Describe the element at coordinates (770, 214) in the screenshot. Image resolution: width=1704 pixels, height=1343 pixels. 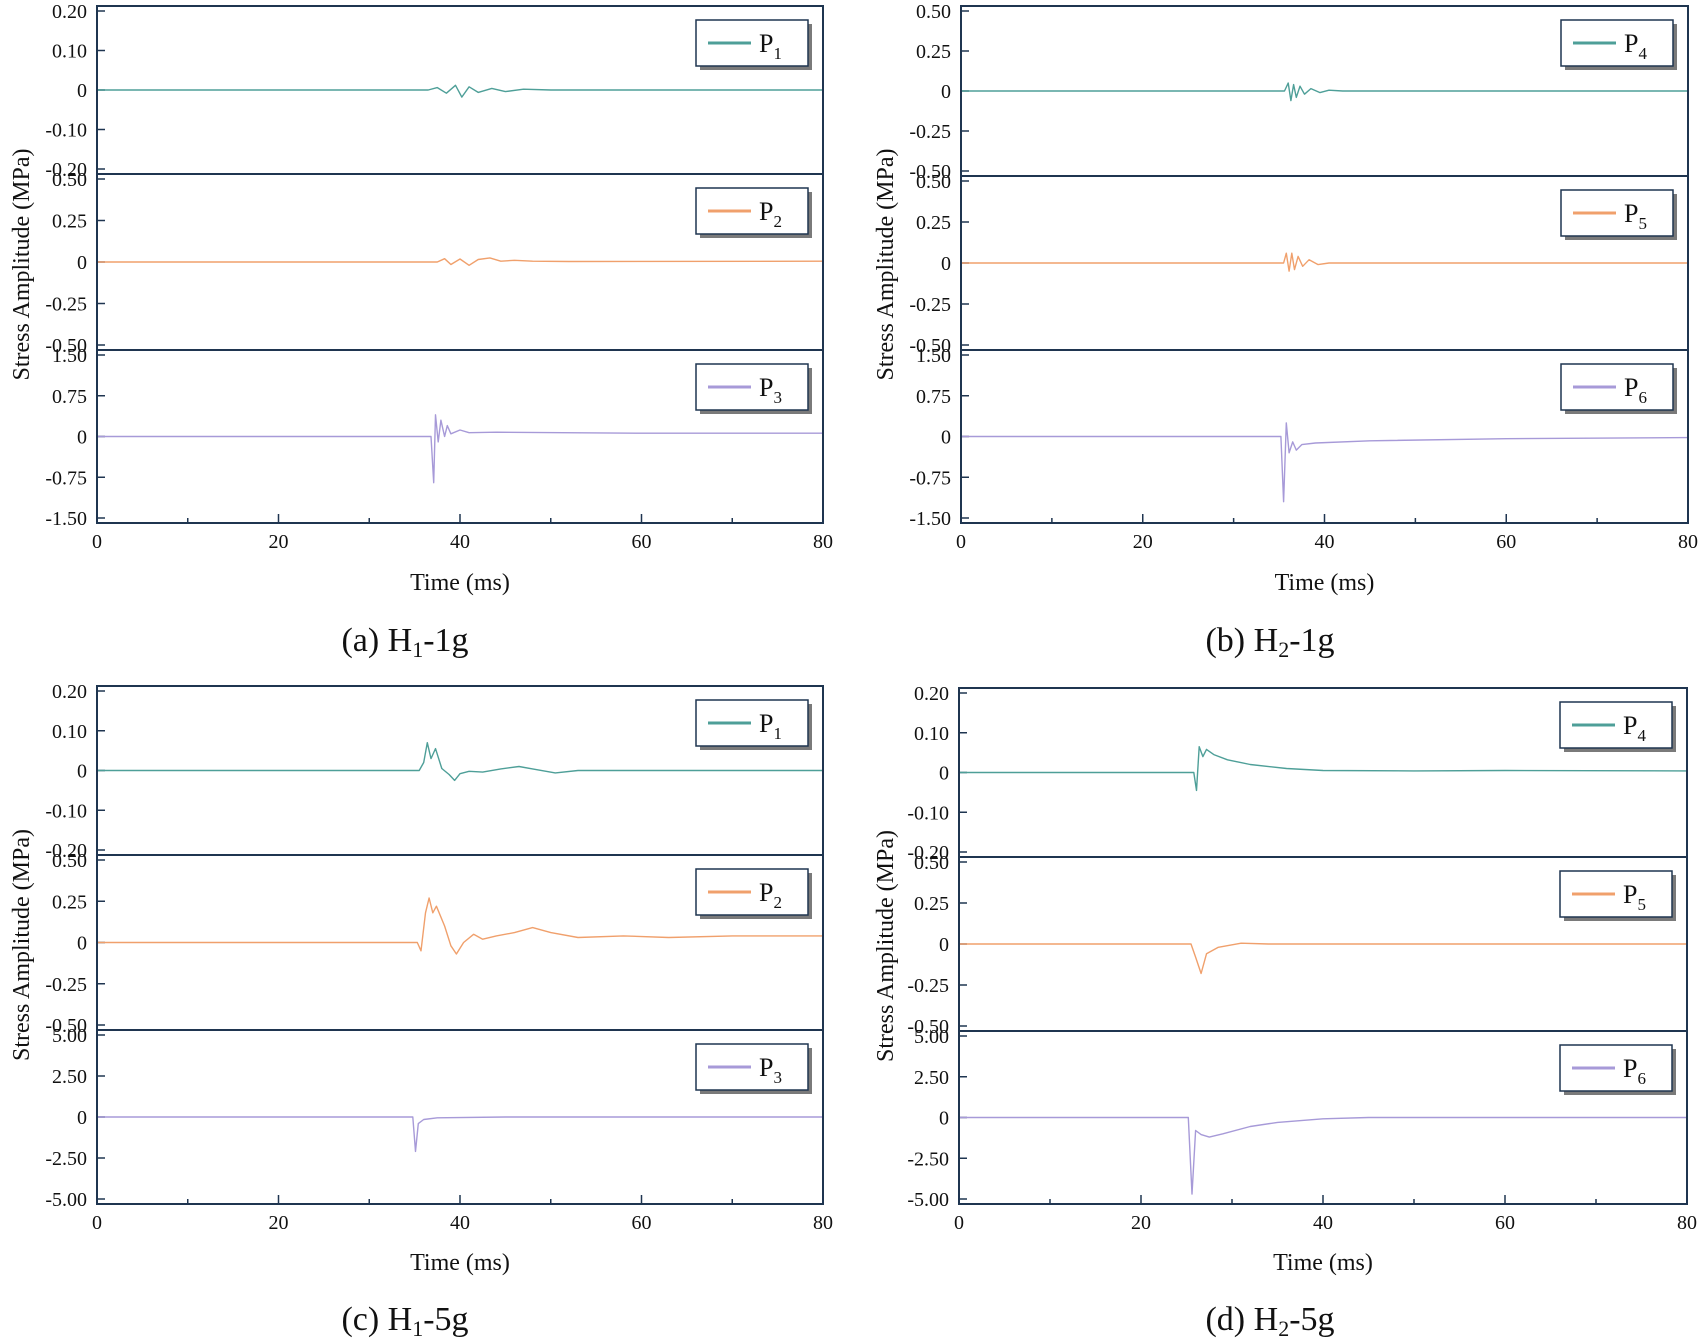
I see `legend-label: P2` at that location.